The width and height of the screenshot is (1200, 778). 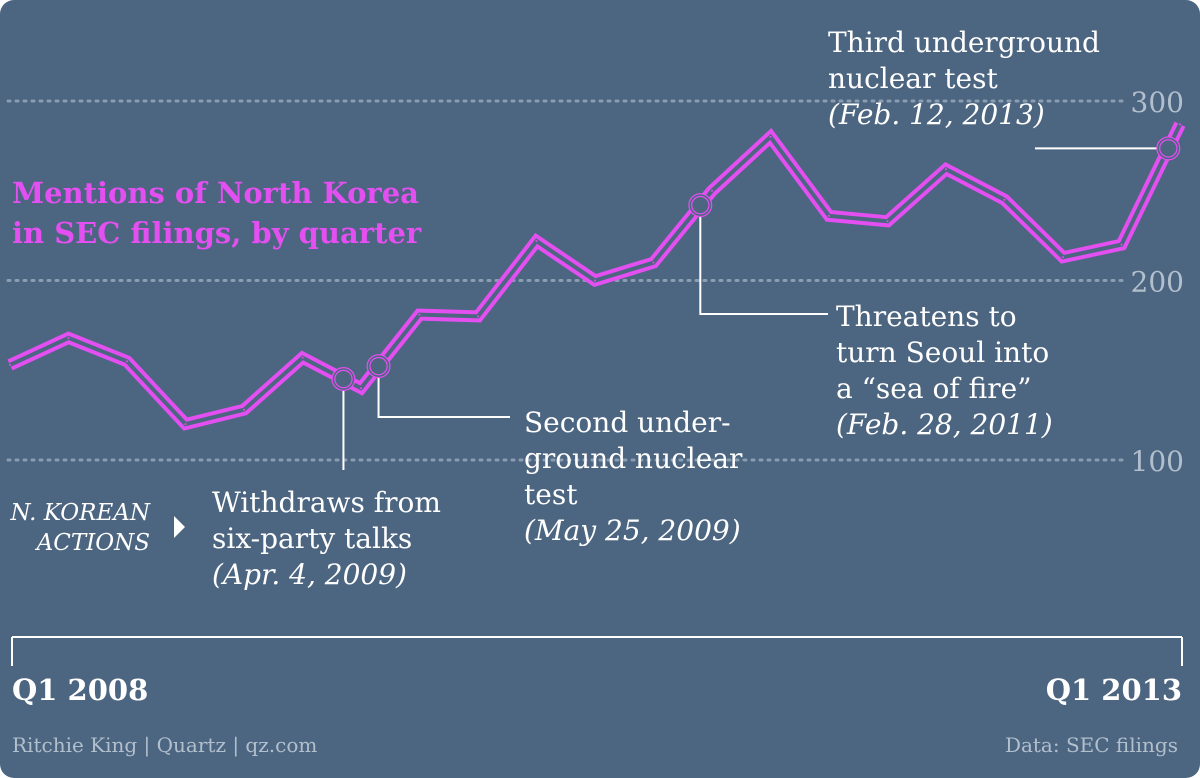 I want to click on annotation-line-second-test: ground nuclear, so click(x=633, y=458).